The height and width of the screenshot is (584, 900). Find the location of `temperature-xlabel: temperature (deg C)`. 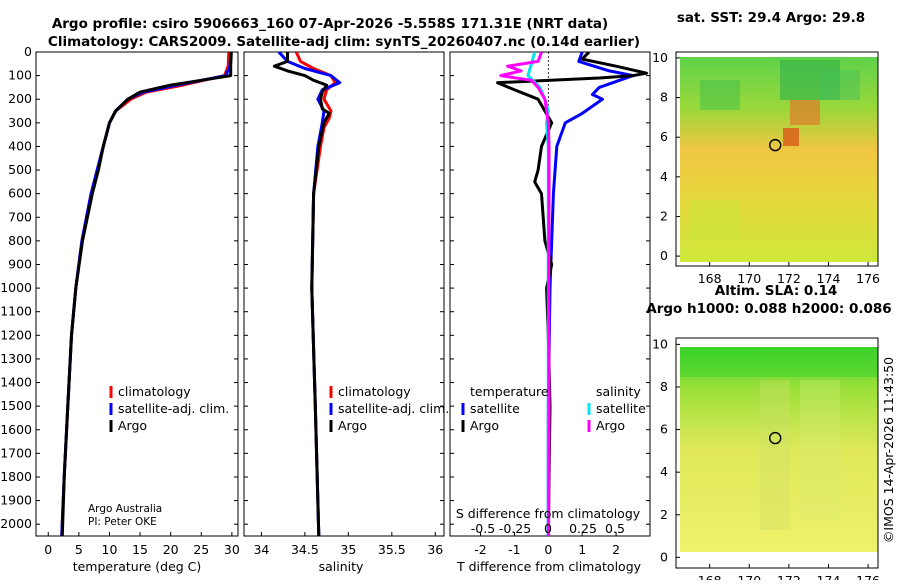

temperature-xlabel: temperature (deg C) is located at coordinates (137, 566).